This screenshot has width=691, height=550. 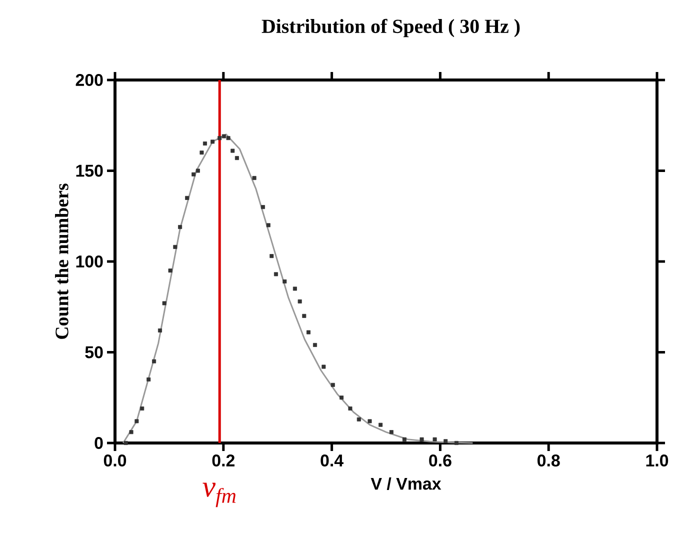 What do you see at coordinates (98, 442) in the screenshot?
I see `y-tick-label: 0` at bounding box center [98, 442].